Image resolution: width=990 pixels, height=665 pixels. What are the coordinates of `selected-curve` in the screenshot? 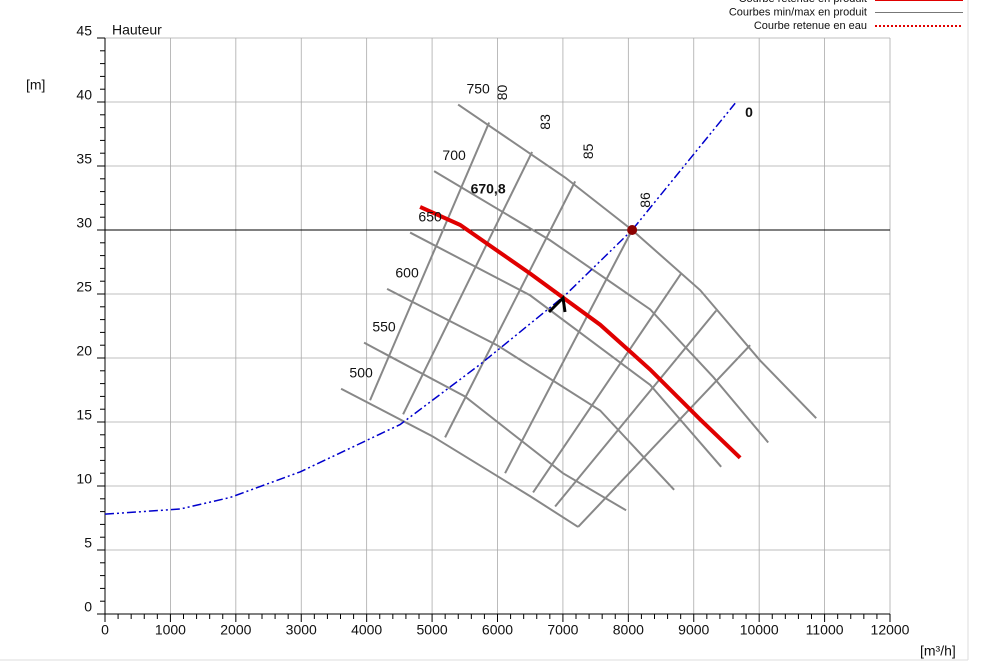 It's located at (580, 332).